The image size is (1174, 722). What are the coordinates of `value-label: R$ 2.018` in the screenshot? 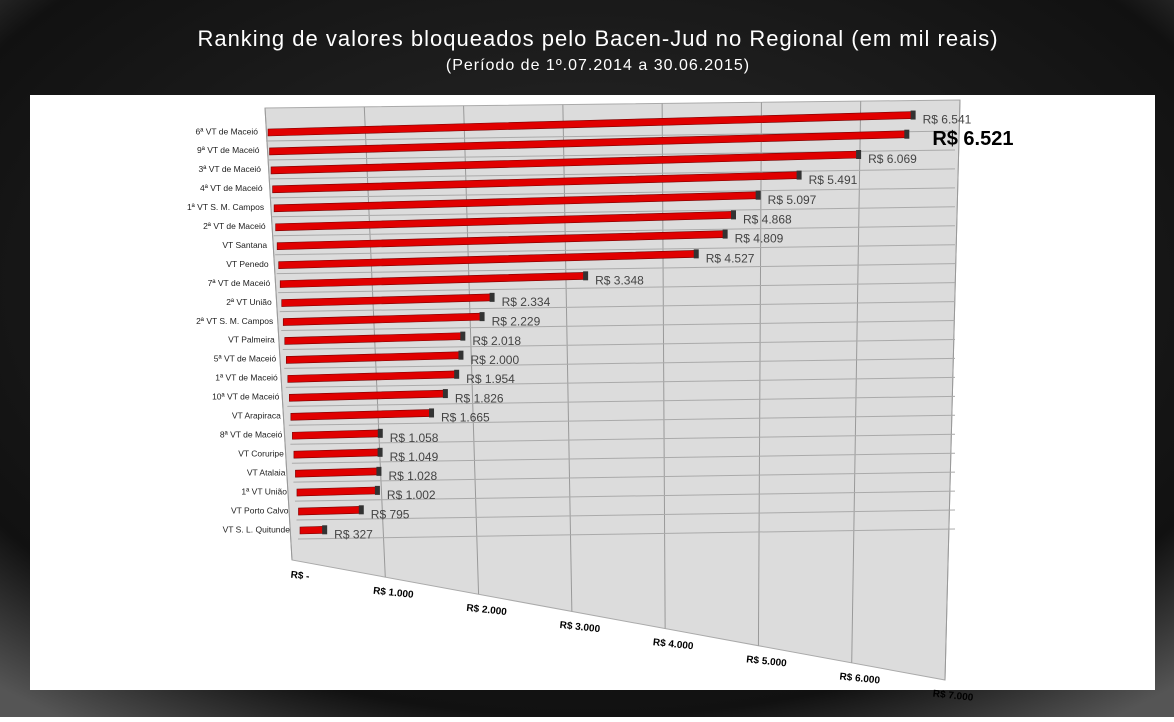 It's located at (496, 341).